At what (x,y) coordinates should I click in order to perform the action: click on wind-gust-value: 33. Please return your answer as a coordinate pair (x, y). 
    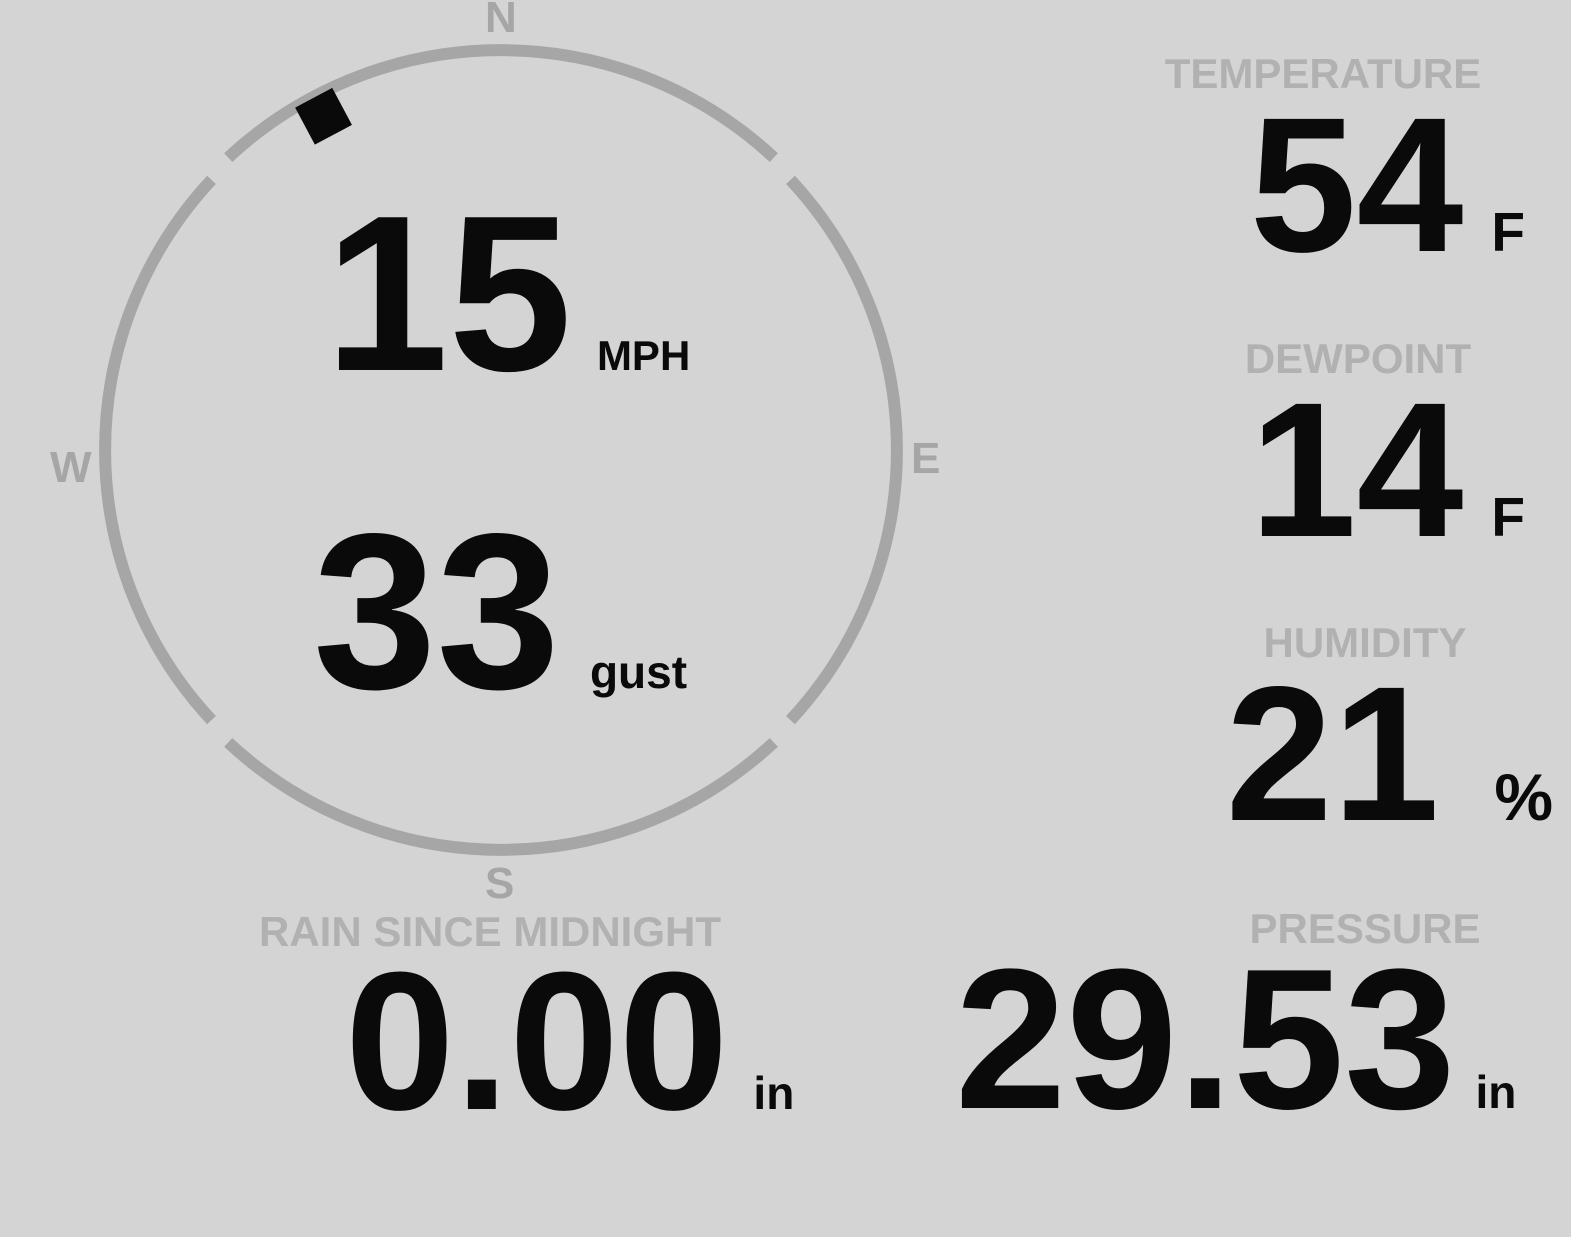
    Looking at the image, I should click on (436, 612).